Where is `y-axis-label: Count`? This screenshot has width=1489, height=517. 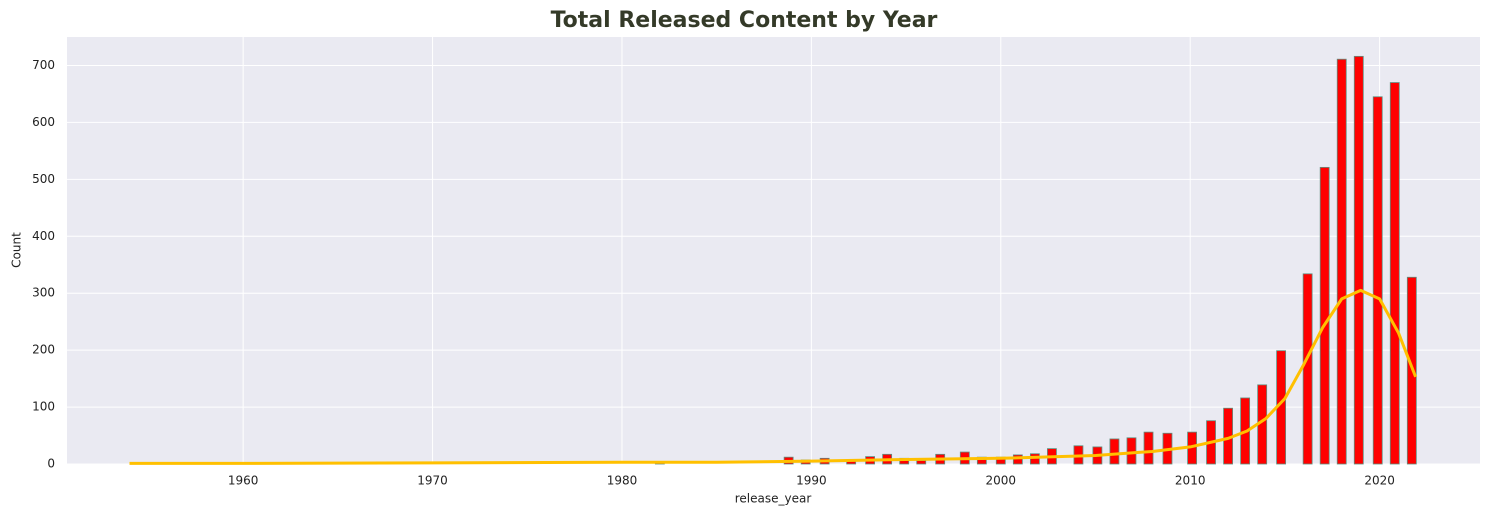 y-axis-label: Count is located at coordinates (17, 250).